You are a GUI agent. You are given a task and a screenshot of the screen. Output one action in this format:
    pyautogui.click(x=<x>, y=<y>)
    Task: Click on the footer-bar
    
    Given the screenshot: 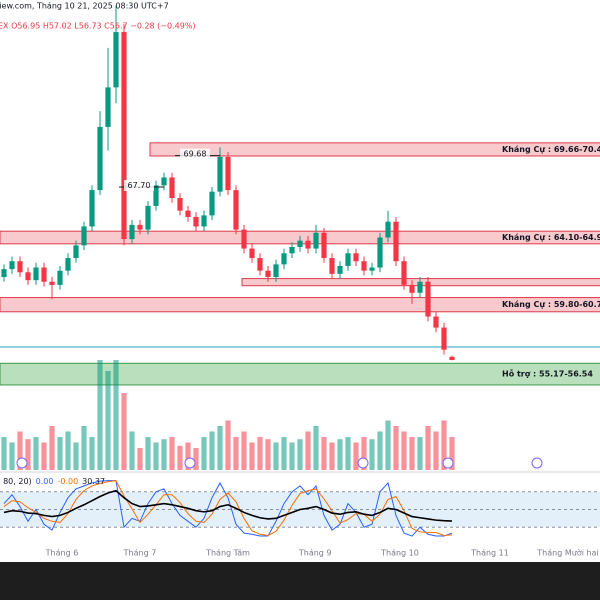 What is the action you would take?
    pyautogui.click(x=300, y=581)
    